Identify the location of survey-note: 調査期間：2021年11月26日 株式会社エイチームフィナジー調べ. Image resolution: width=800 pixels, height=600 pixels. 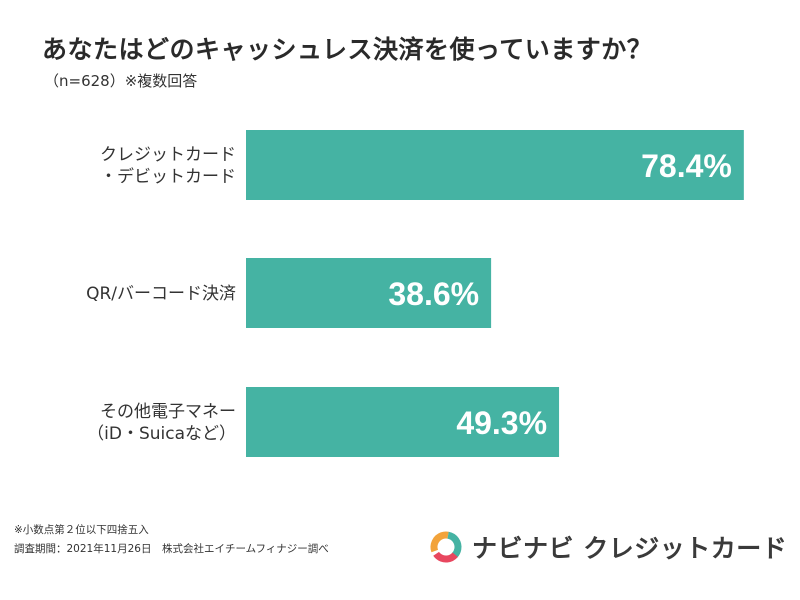
(171, 549).